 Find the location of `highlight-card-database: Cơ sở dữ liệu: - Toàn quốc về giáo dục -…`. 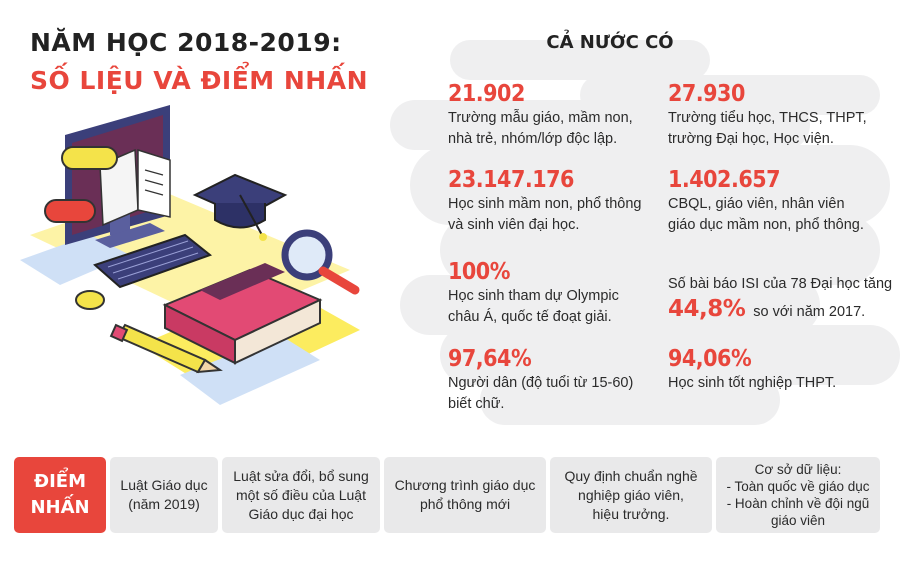

highlight-card-database: Cơ sở dữ liệu: - Toàn quốc về giáo dục -… is located at coordinates (798, 495).